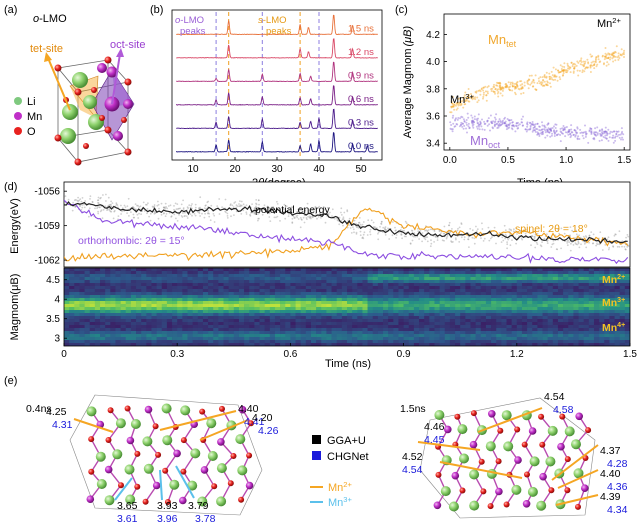 This screenshot has width=640, height=523. I want to click on heatmap-cells, so click(347, 307).